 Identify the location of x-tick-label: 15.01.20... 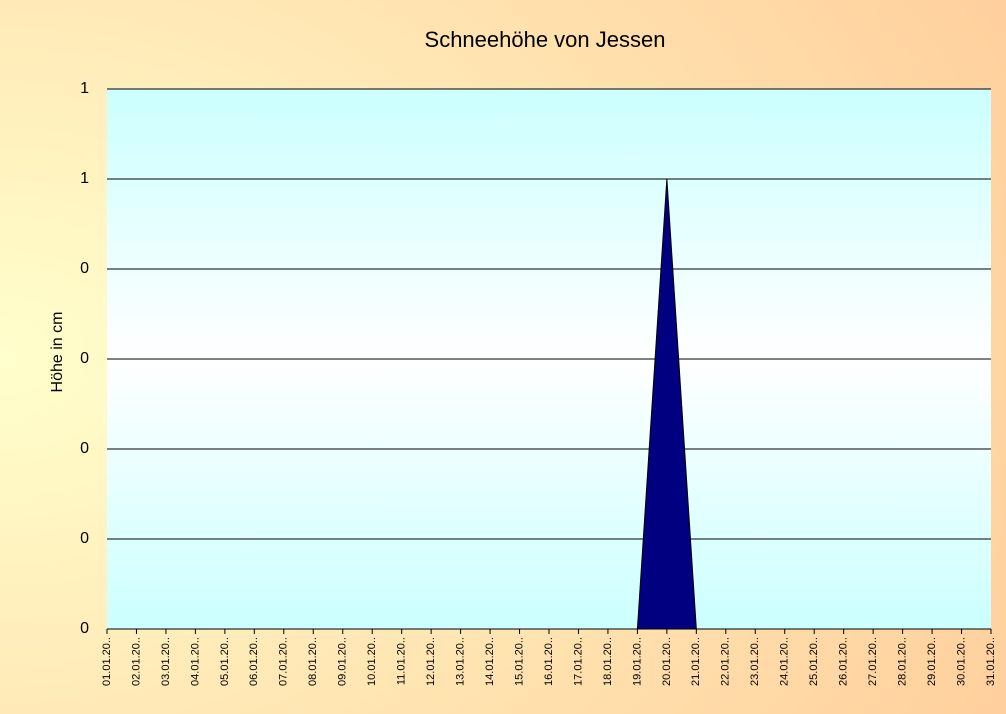
(519, 661).